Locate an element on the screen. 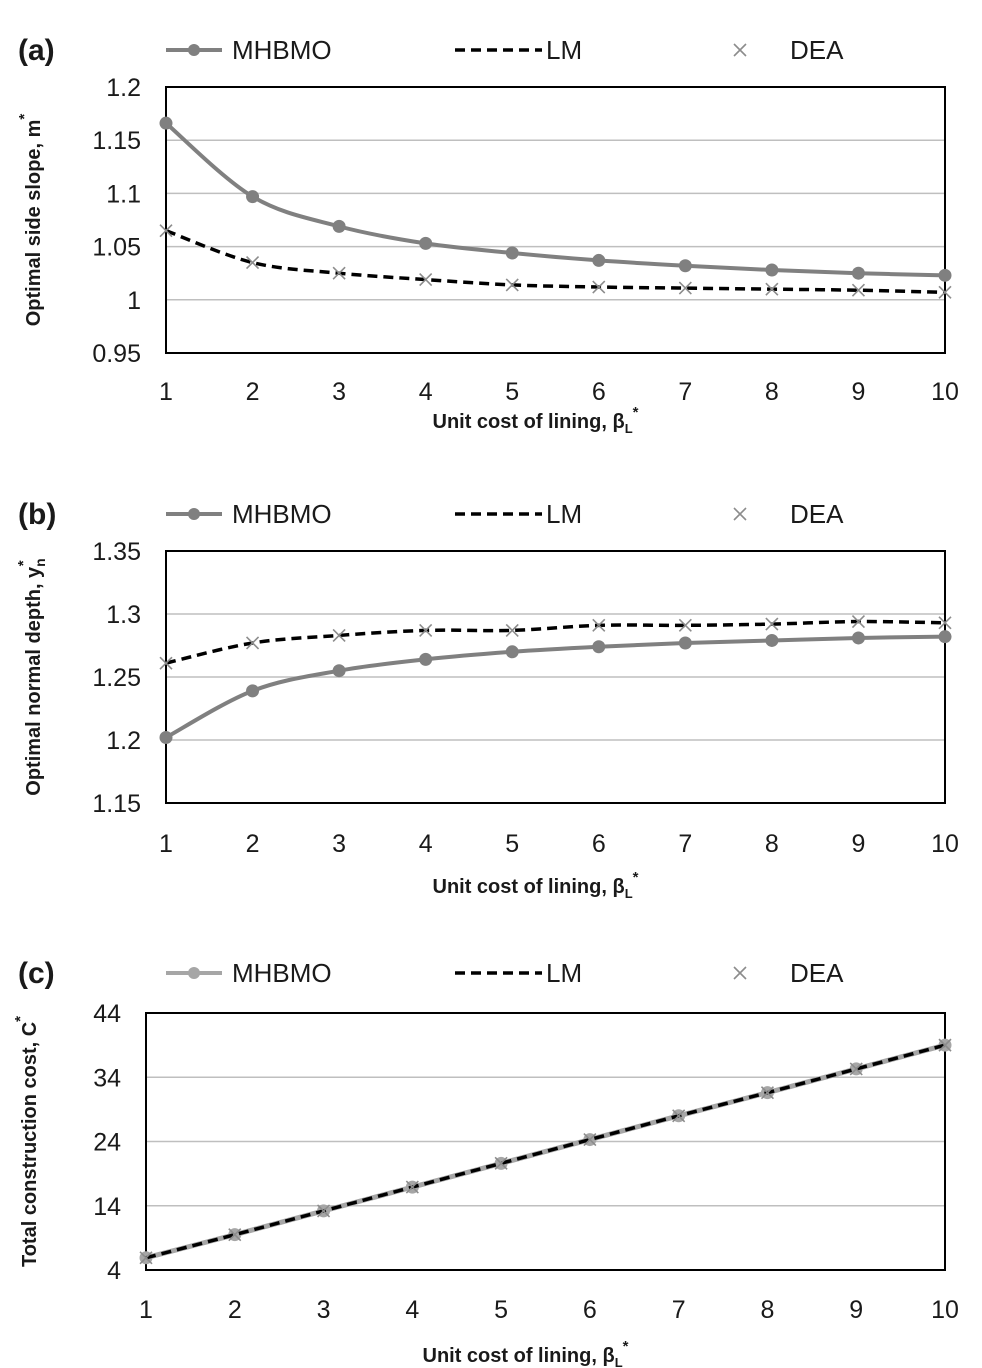  y-tick-label: 1.15 is located at coordinates (116, 141).